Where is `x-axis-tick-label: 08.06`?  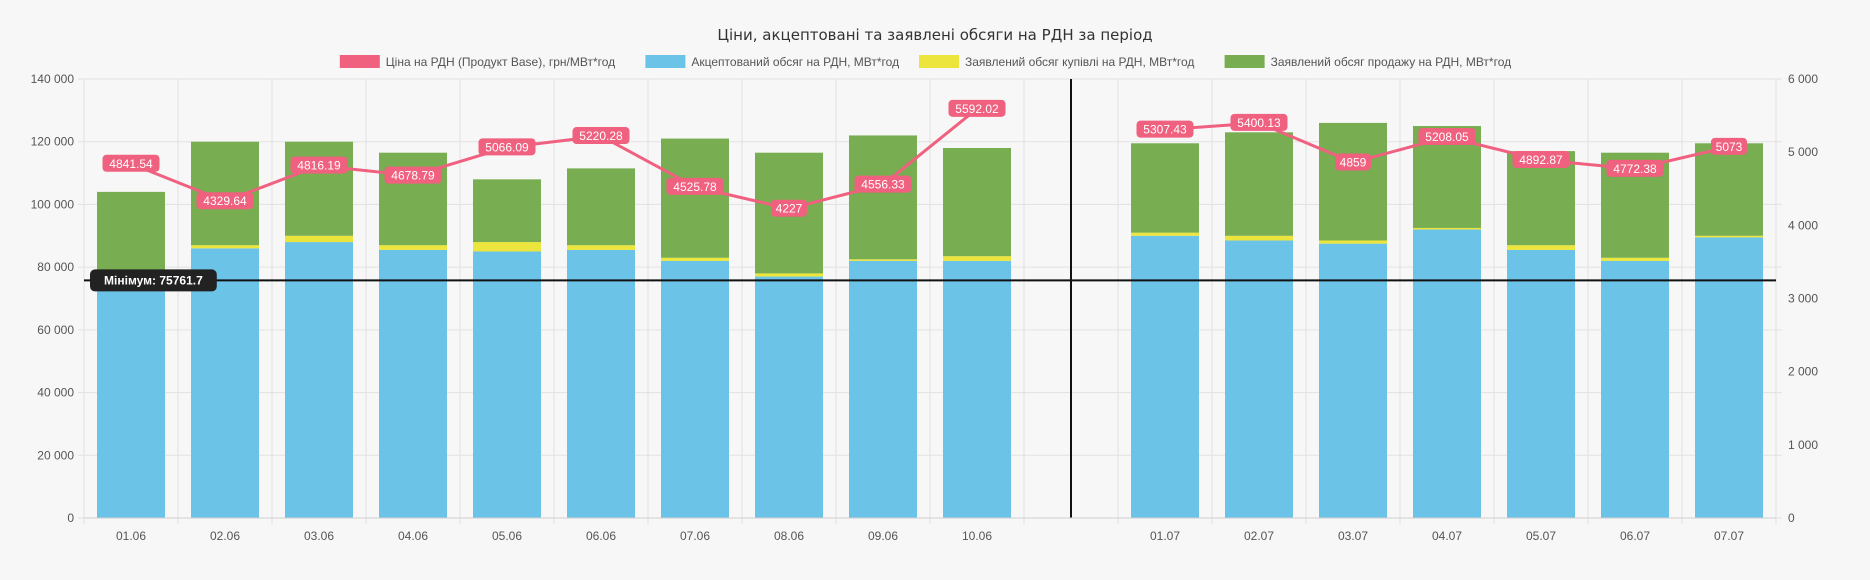
x-axis-tick-label: 08.06 is located at coordinates (789, 536).